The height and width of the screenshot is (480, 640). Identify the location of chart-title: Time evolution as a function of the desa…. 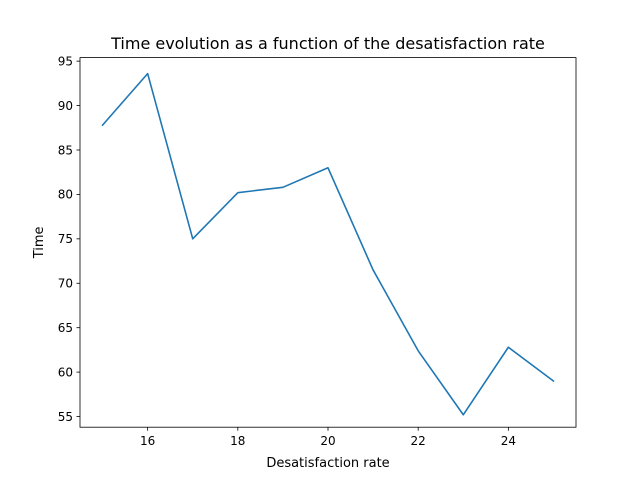
(327, 43).